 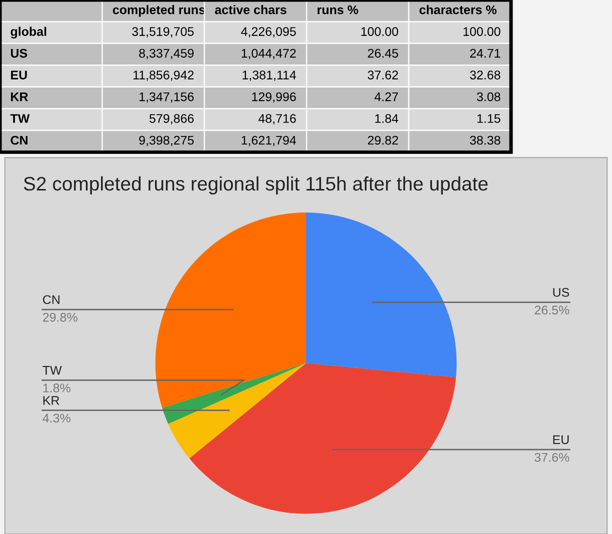 What do you see at coordinates (163, 32) in the screenshot?
I see `data-label: 31,519,705` at bounding box center [163, 32].